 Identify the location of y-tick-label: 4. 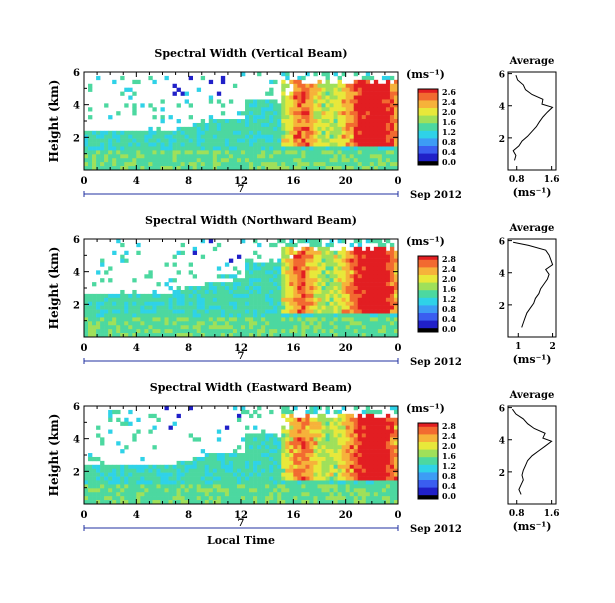
(76, 106).